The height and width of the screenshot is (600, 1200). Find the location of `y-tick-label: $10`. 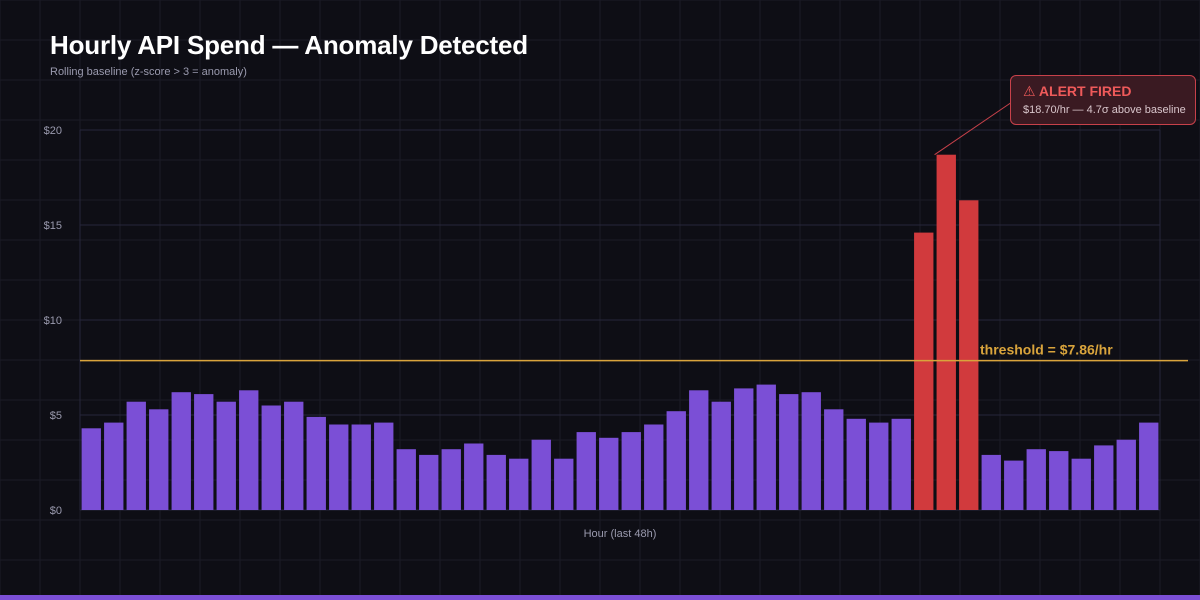

y-tick-label: $10 is located at coordinates (53, 321).